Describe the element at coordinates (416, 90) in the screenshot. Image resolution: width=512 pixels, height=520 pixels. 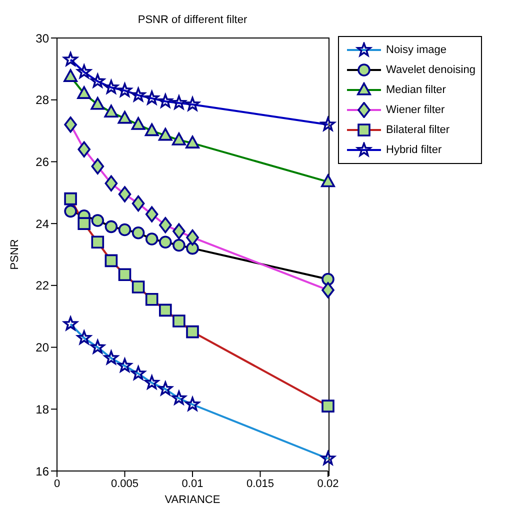
I see `legend-label: Median filter` at that location.